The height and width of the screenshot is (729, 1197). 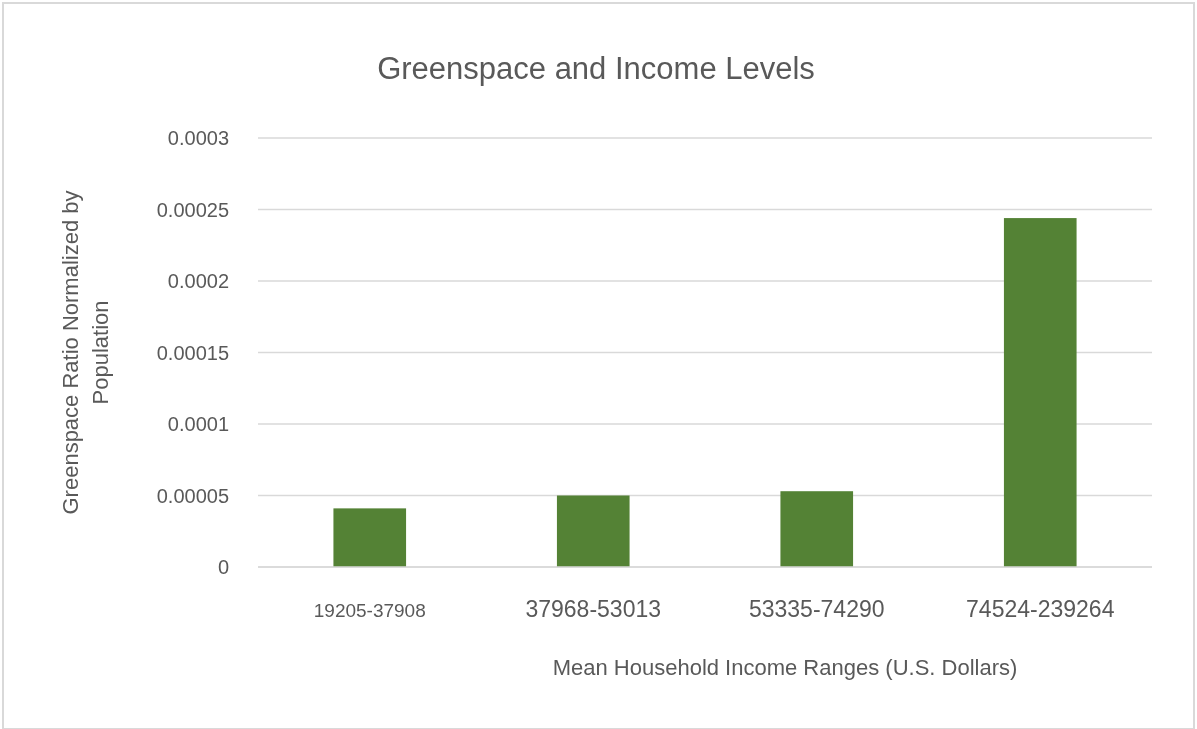 I want to click on y-tick-label: 0.00015, so click(x=192, y=352).